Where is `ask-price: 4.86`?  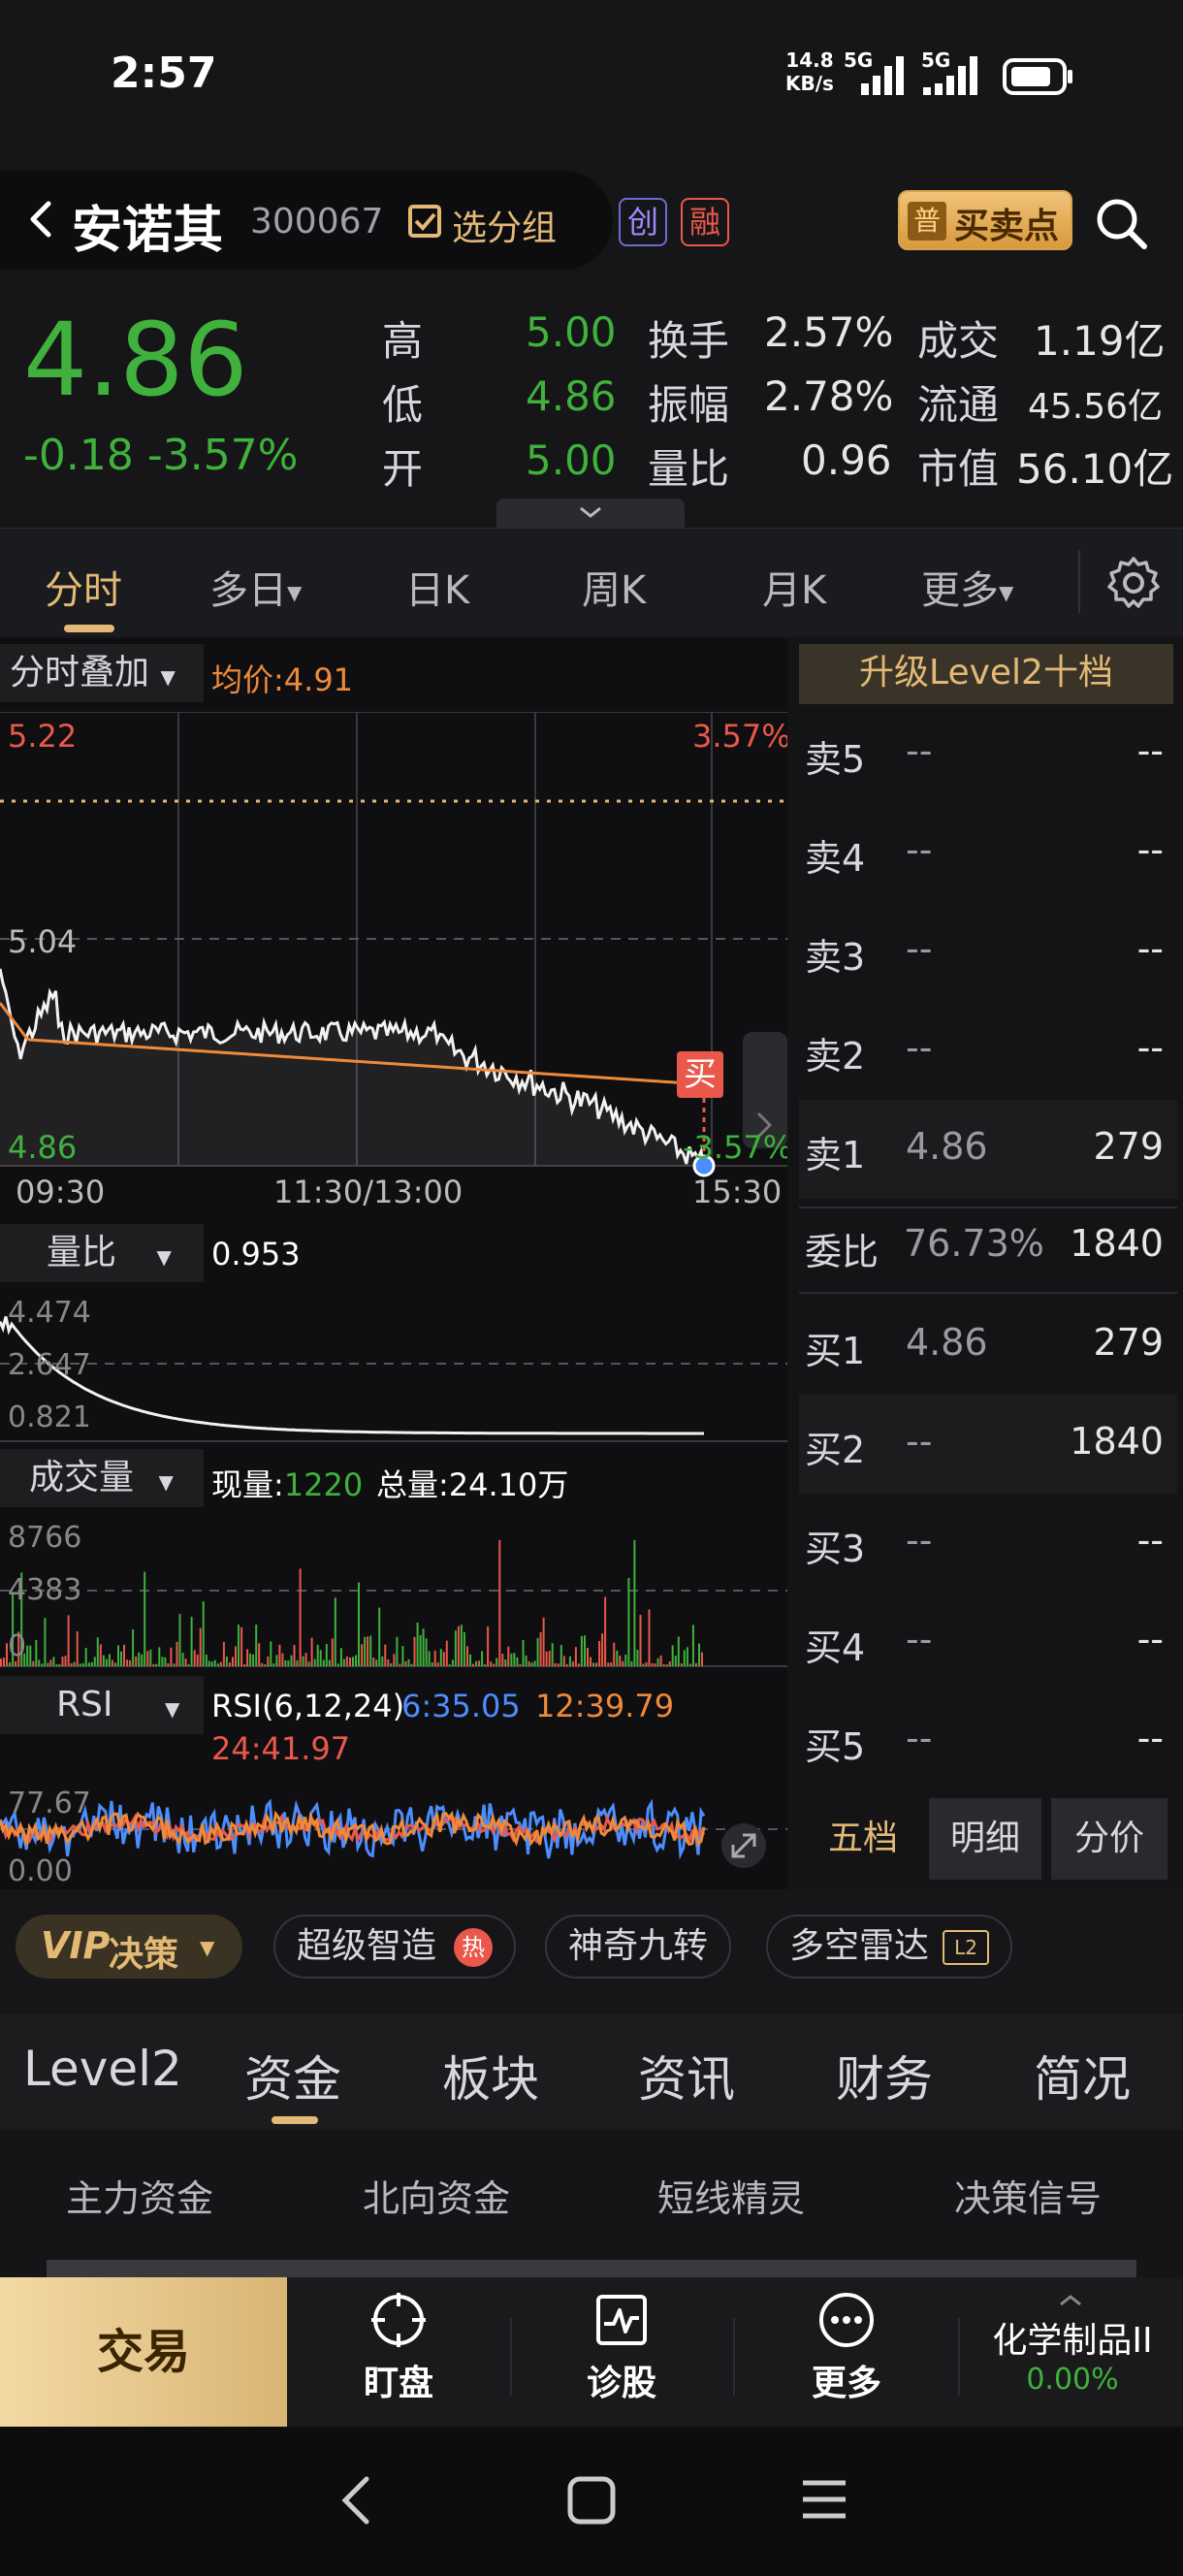
ask-price: 4.86 is located at coordinates (947, 1146).